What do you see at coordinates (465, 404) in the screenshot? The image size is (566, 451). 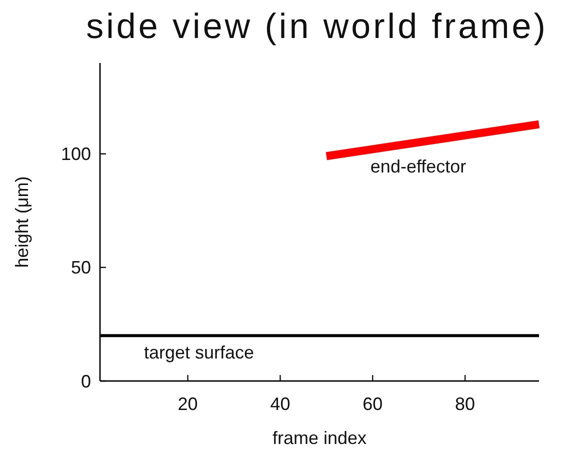 I see `x-tick-label: 80` at bounding box center [465, 404].